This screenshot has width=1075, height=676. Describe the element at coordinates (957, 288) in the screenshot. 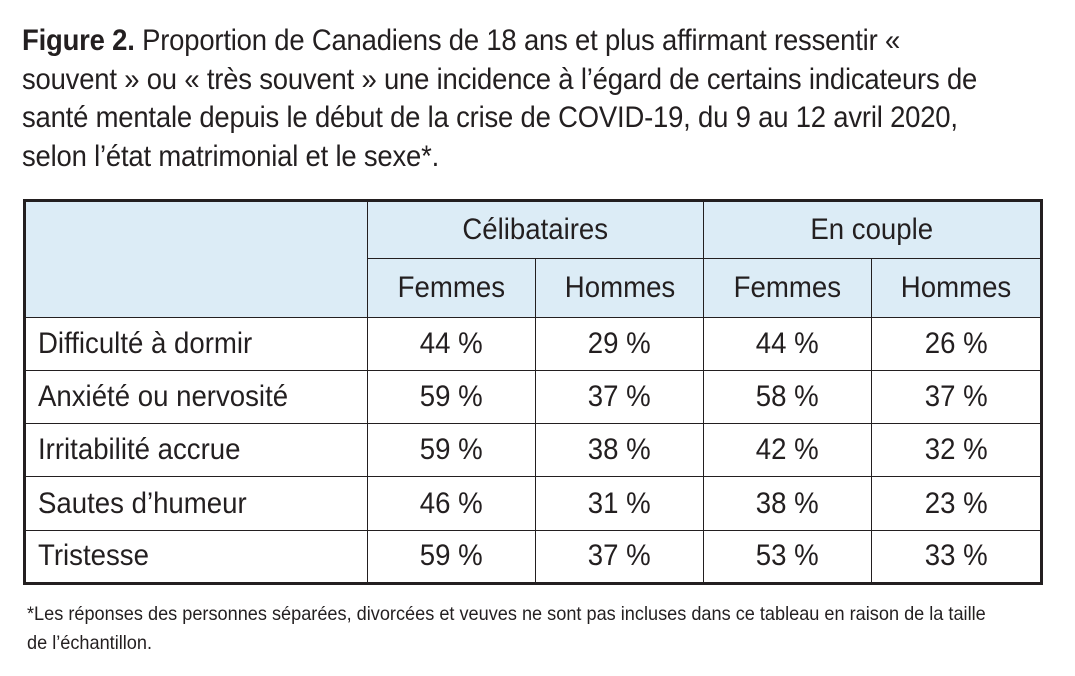

I see `column-header-couple-hommes: Hommes` at that location.